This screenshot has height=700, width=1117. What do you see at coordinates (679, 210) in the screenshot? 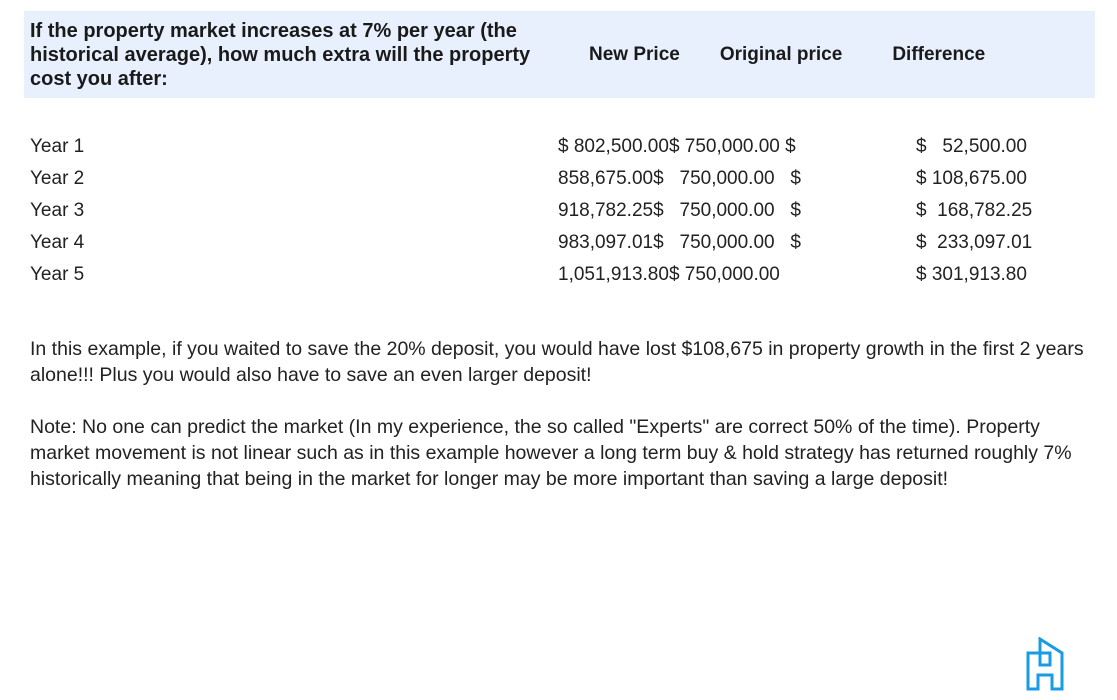
I see `row-prices: 918,782.25$ 750,000.00 $` at bounding box center [679, 210].